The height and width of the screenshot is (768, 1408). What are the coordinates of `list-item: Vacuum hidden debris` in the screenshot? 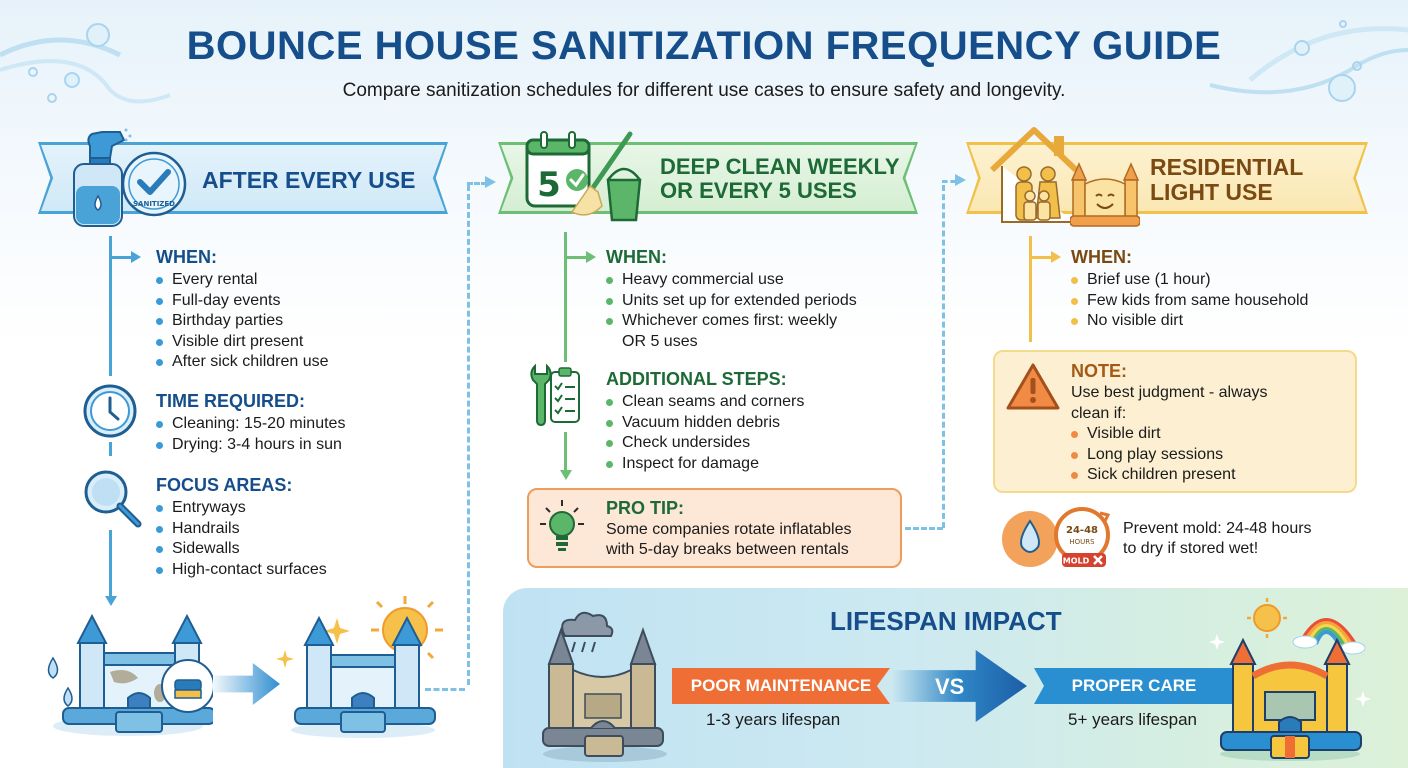 It's located at (705, 423).